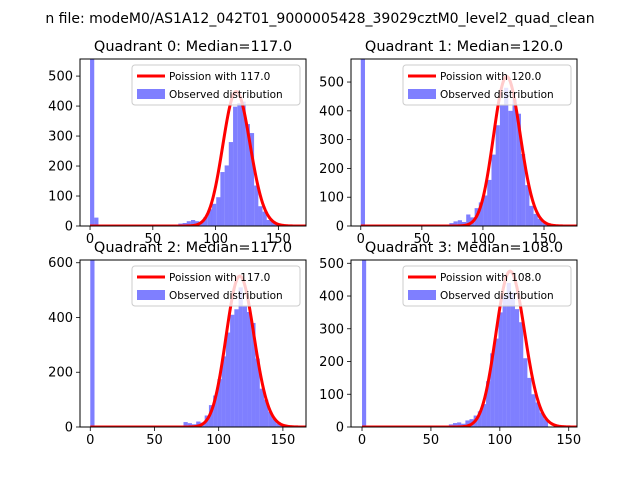 This screenshot has height=480, width=640. Describe the element at coordinates (464, 248) in the screenshot. I see `chart-title: Quadrant 3: Median=108.0` at that location.